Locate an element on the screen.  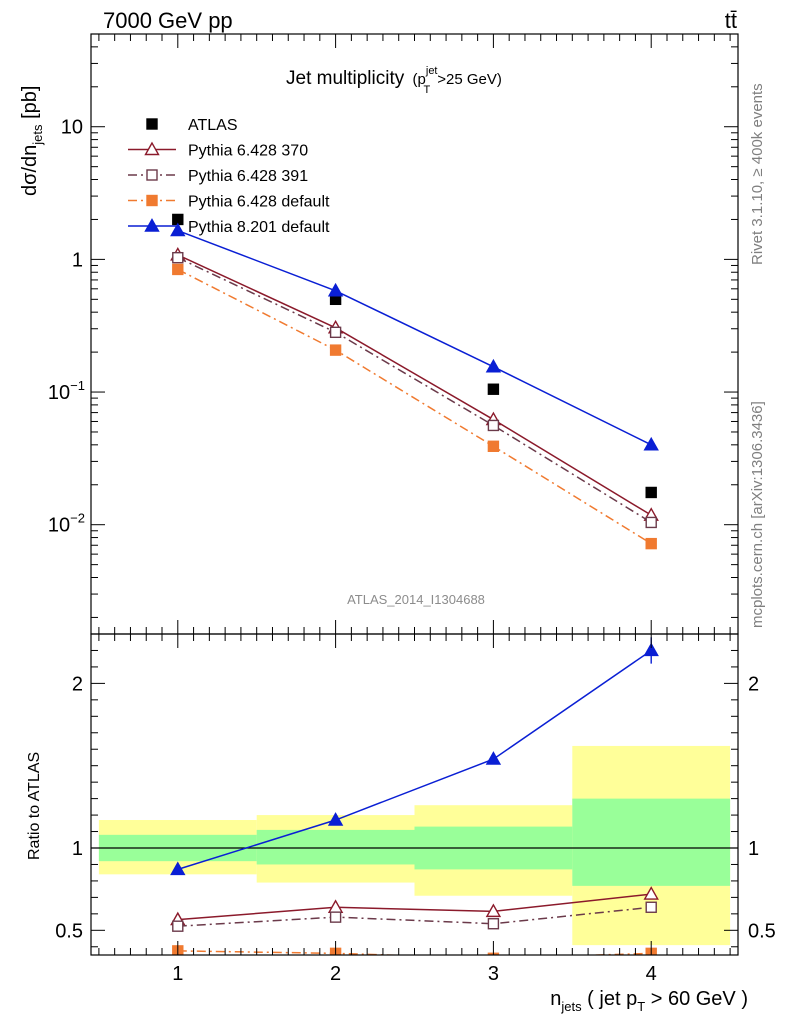
xlabel-sub: jets is located at coordinates (571, 1006).